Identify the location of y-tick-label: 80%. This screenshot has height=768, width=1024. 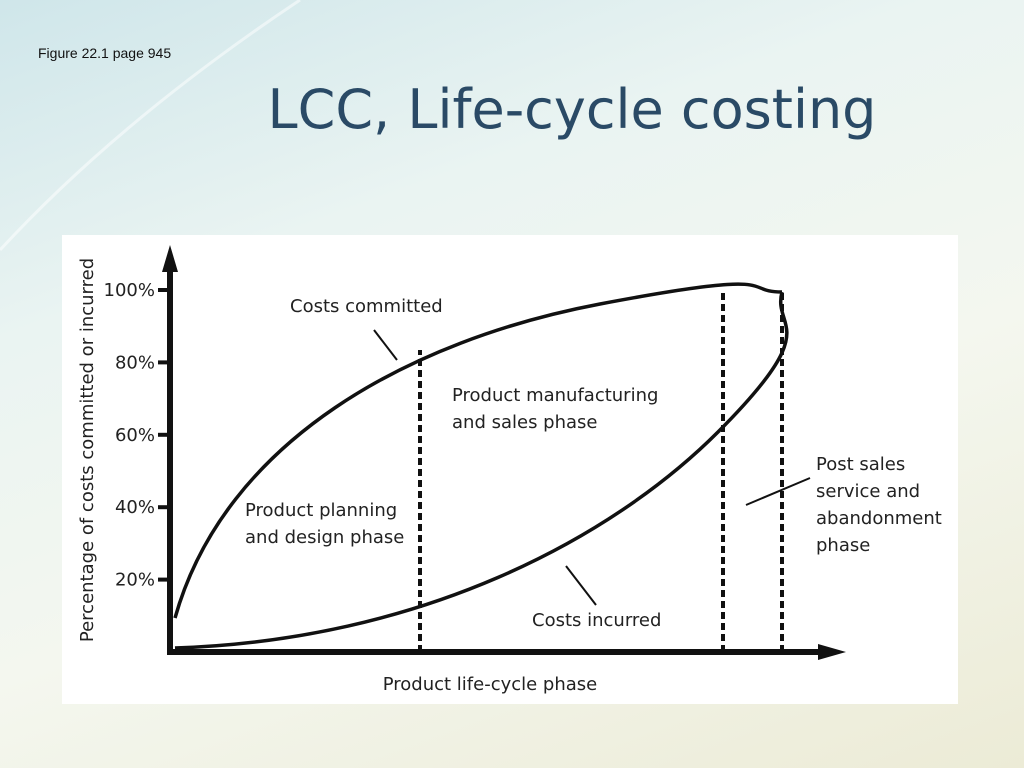
(135, 362).